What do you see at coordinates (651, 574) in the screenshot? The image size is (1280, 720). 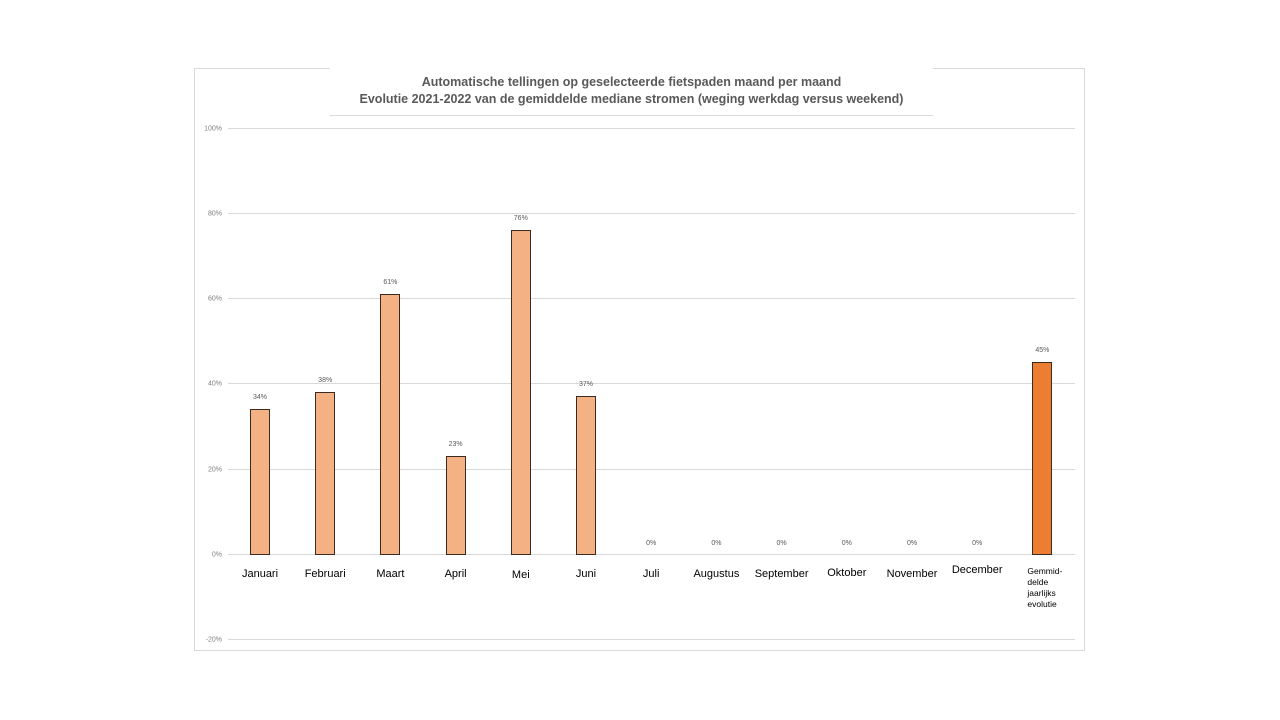 I see `x-category-label: Juli` at bounding box center [651, 574].